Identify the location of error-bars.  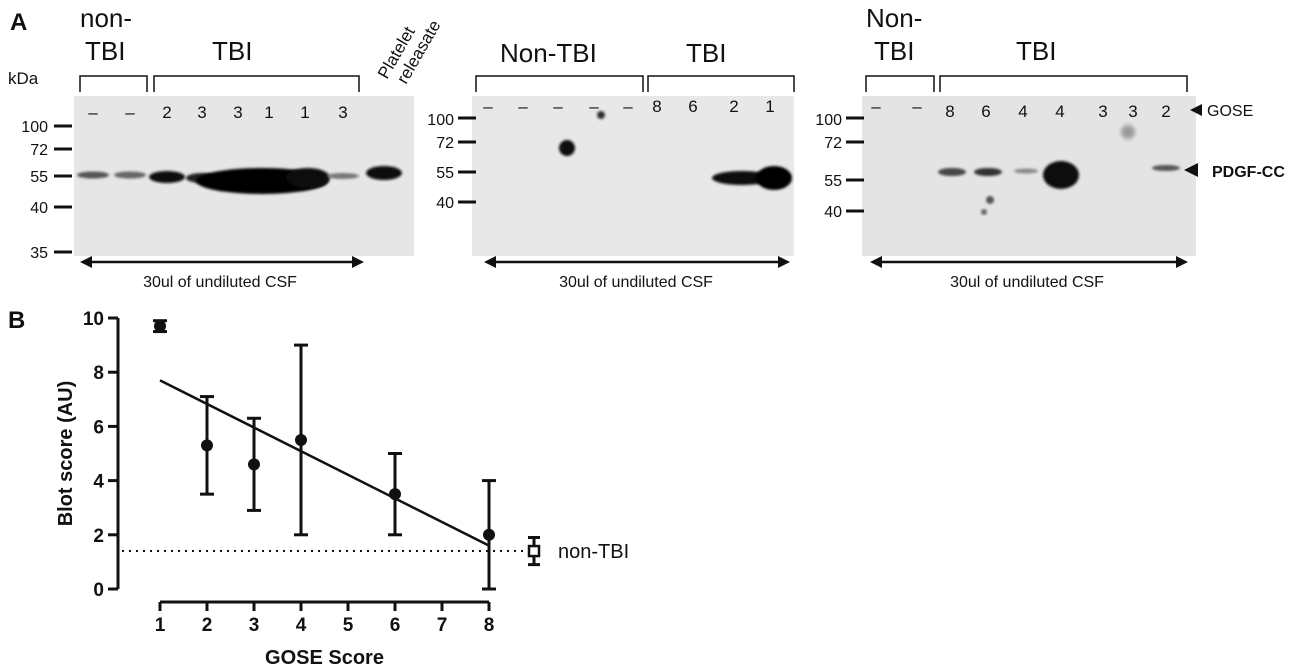
(324, 455).